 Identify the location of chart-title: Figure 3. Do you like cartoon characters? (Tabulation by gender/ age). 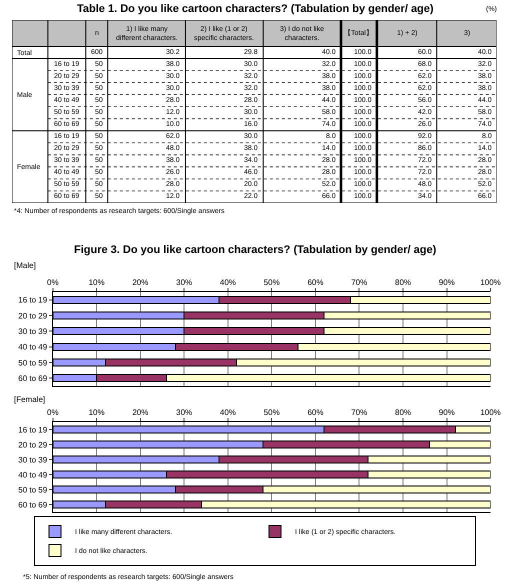
(255, 250).